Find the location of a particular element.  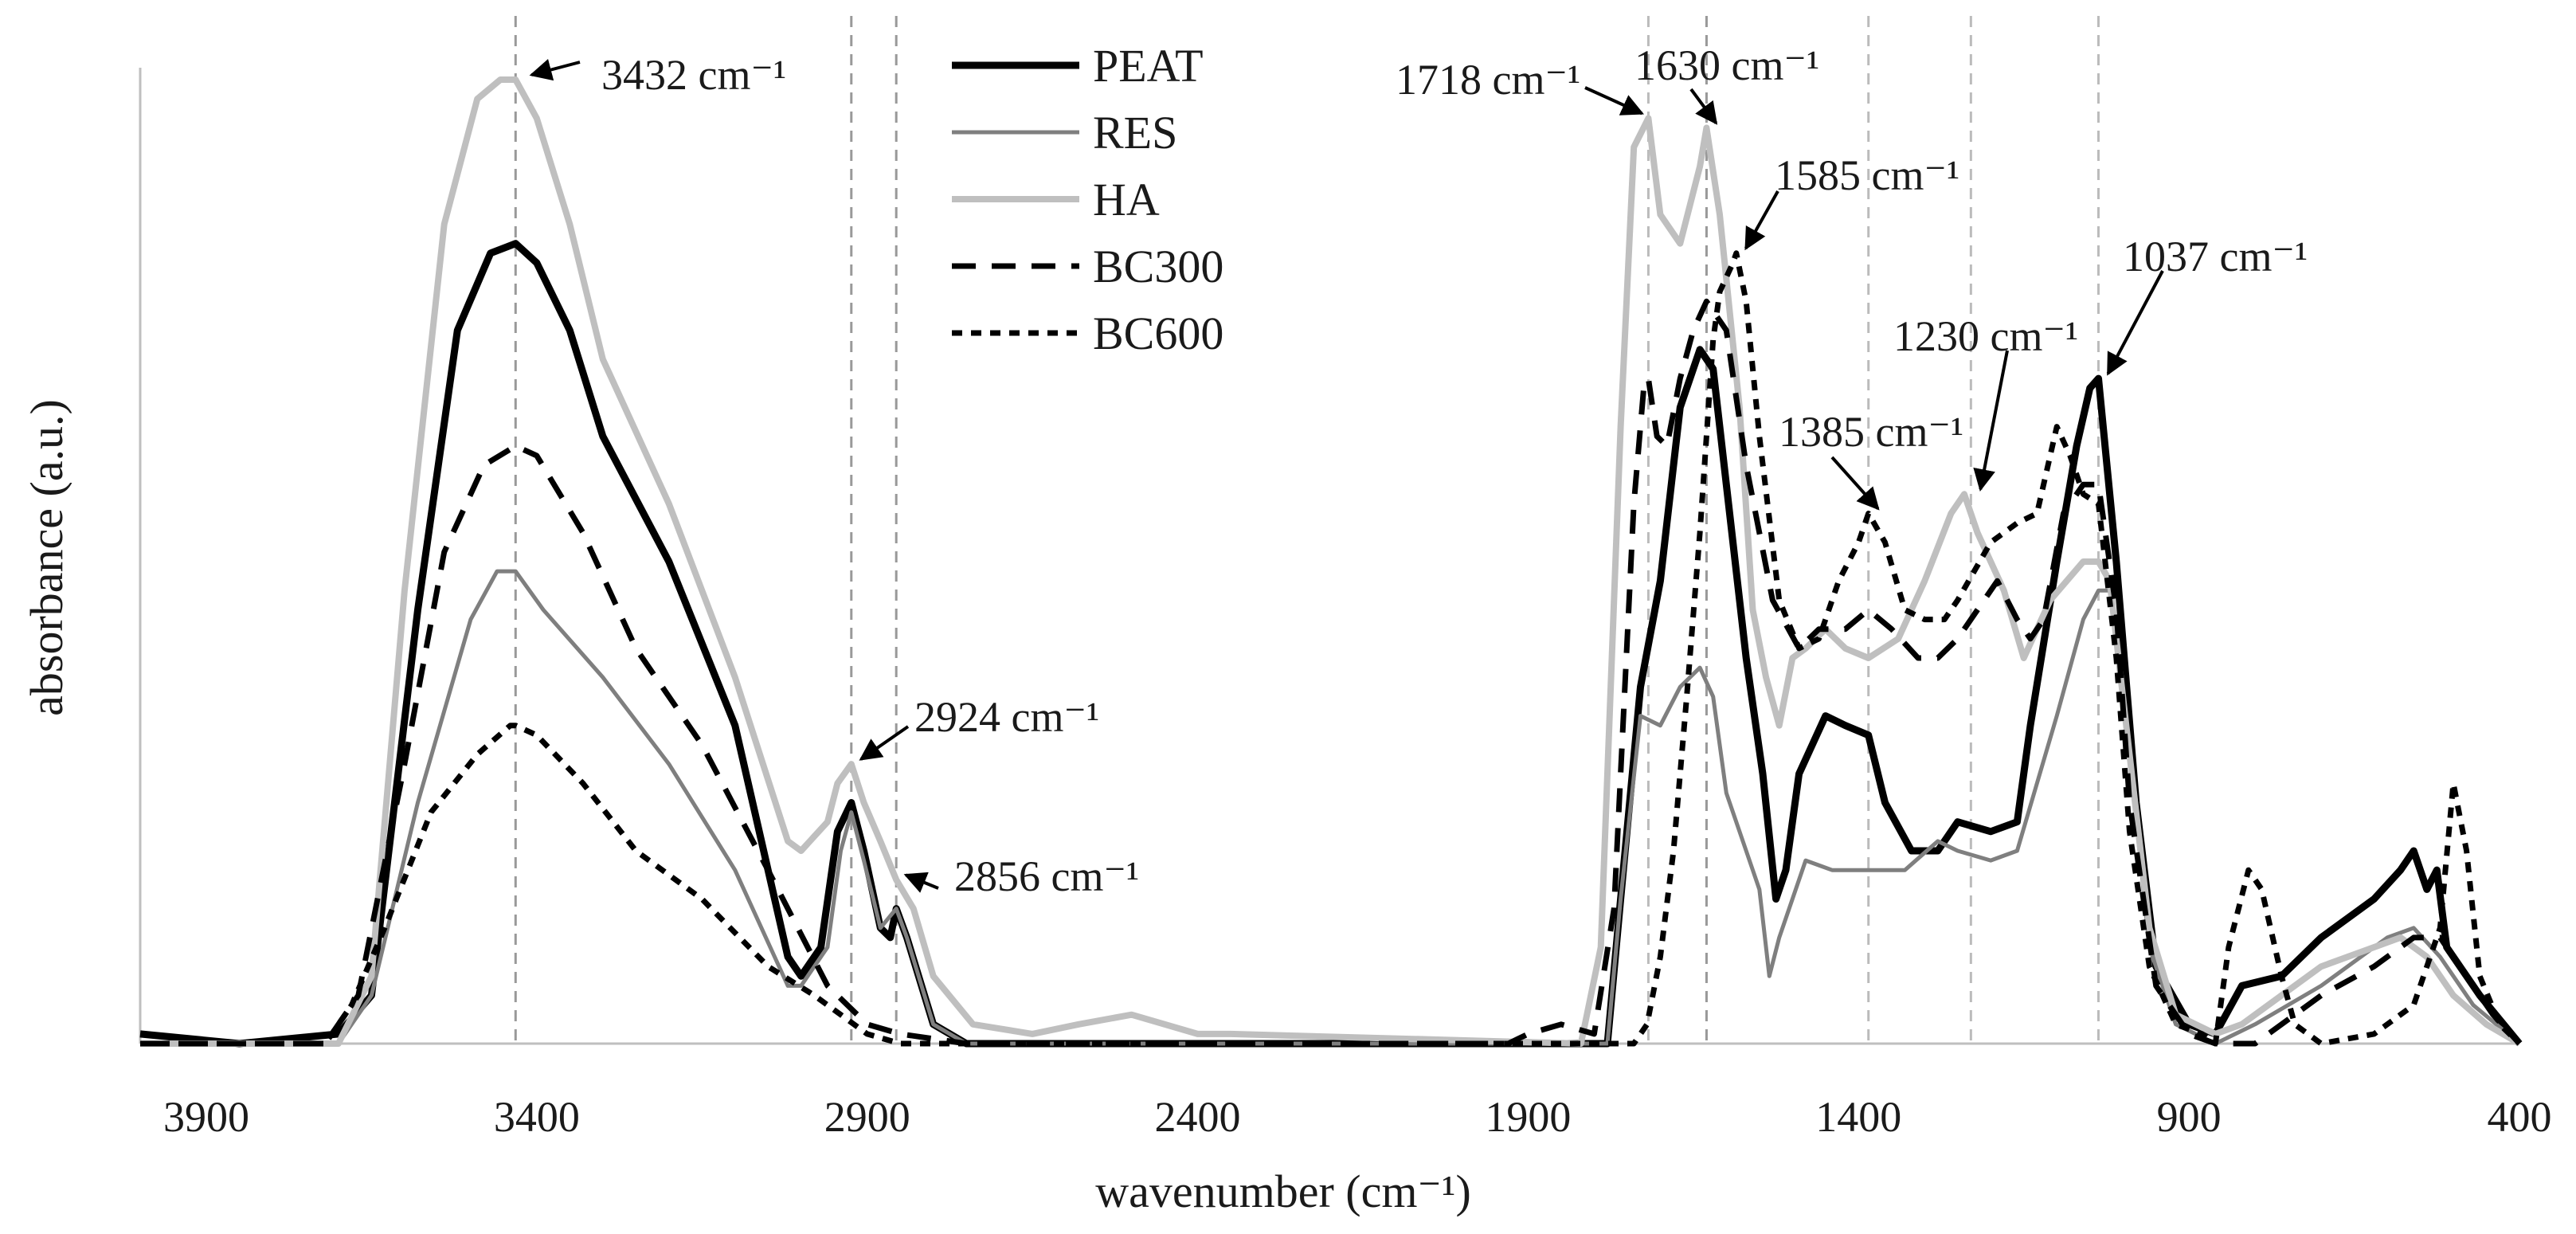

annotation-arrow-1037-cm is located at coordinates (2135, 323).